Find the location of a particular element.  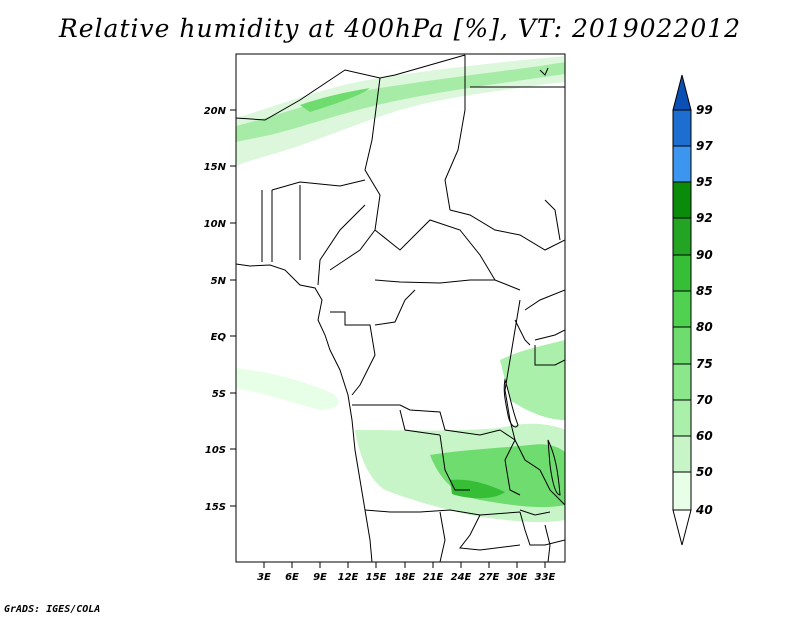

grads-credit: GrADS: IGES/COLA is located at coordinates (52, 609).